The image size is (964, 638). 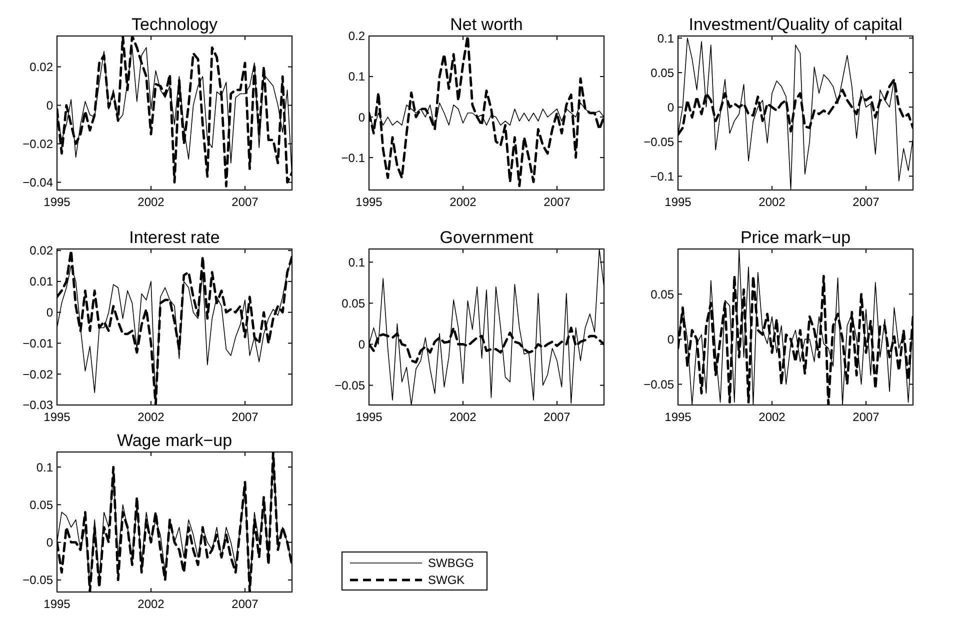 What do you see at coordinates (38, 405) in the screenshot?
I see `y-tick-label: −0.03` at bounding box center [38, 405].